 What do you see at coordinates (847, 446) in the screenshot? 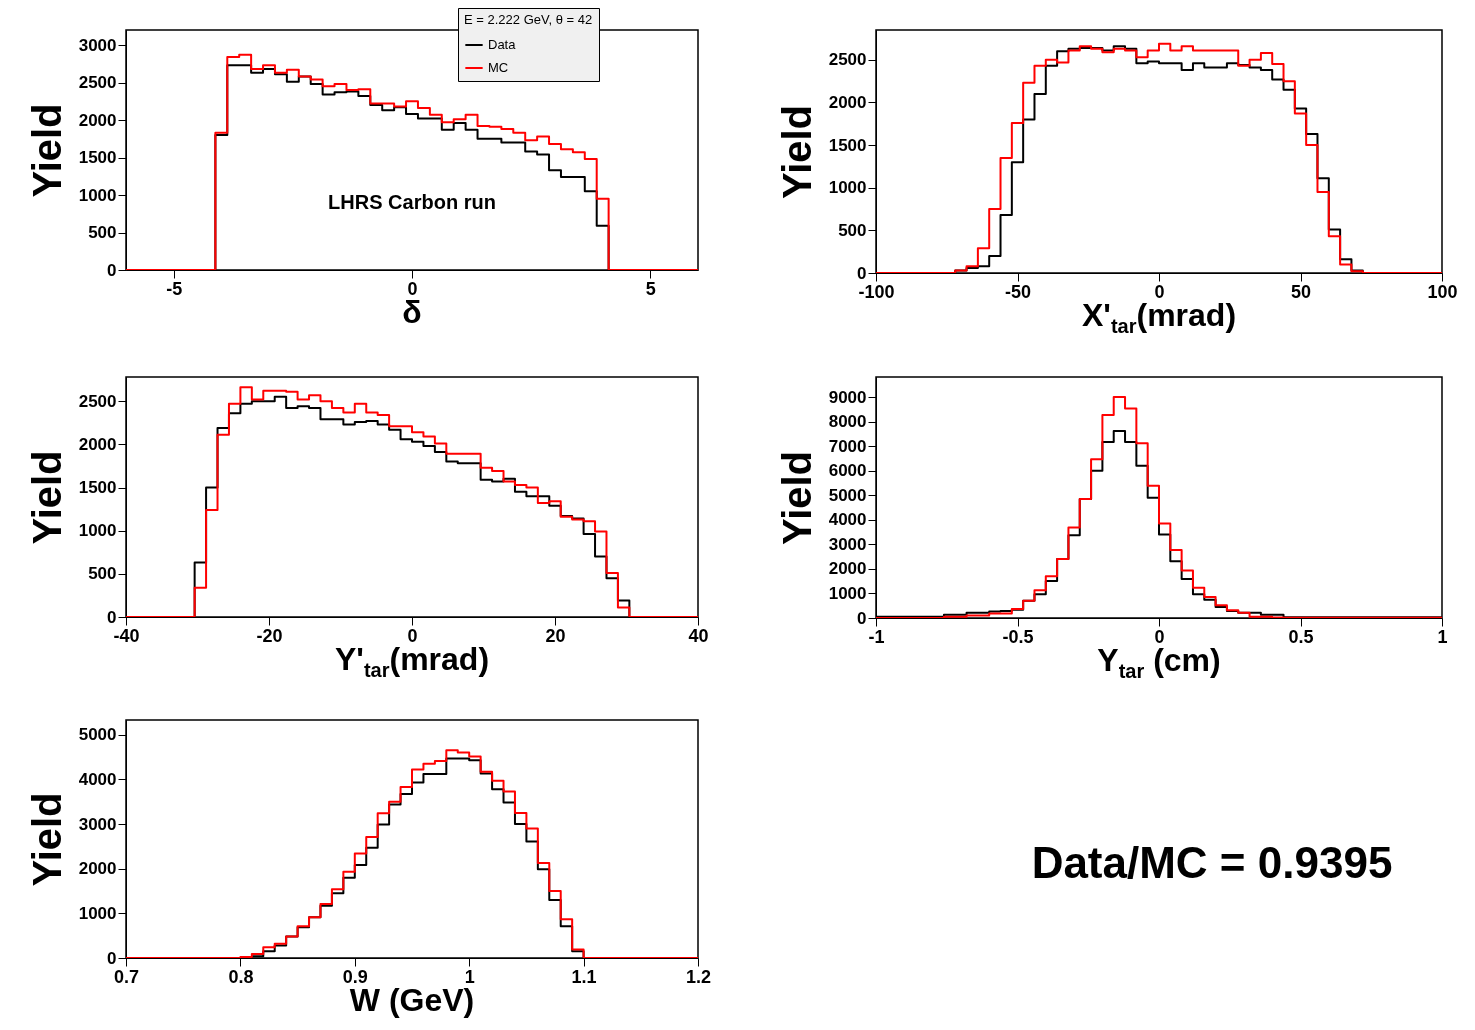
I see `y-tick-label: 7000` at bounding box center [847, 446].